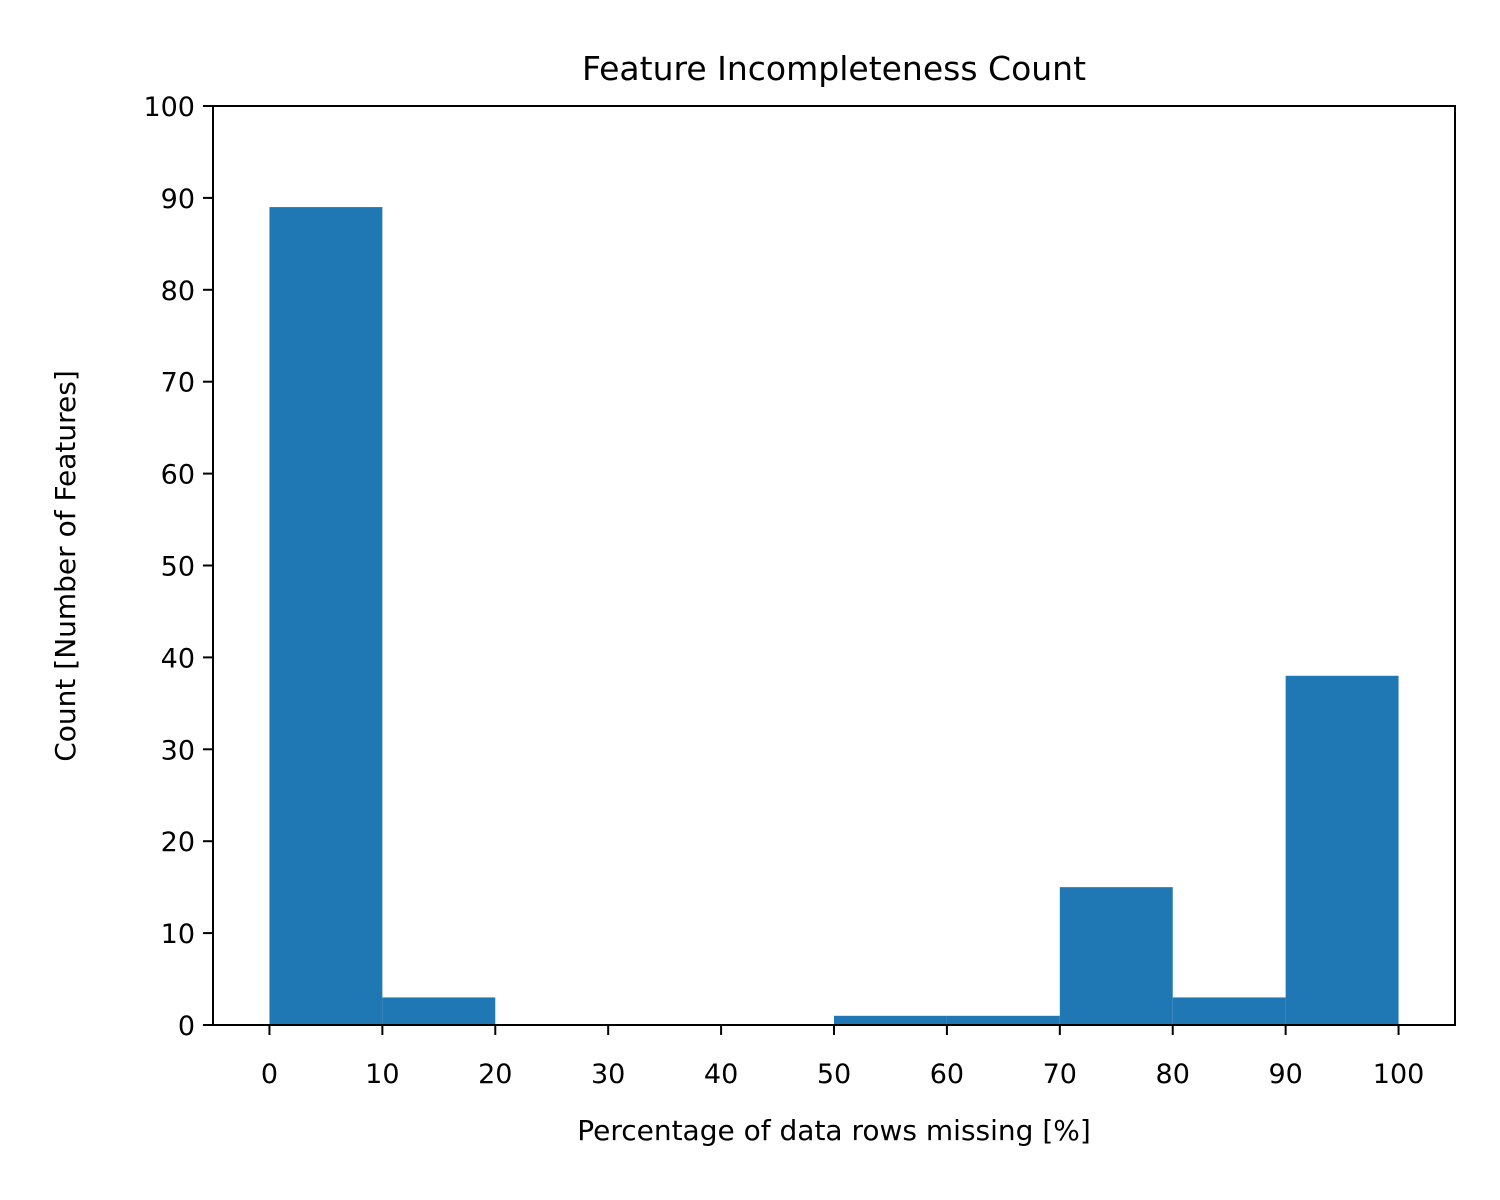 This screenshot has width=1500, height=1200. What do you see at coordinates (842, 1057) in the screenshot?
I see `x-axis-ticks: 0 10 20 30 40 50 60 70 80 90 100` at bounding box center [842, 1057].